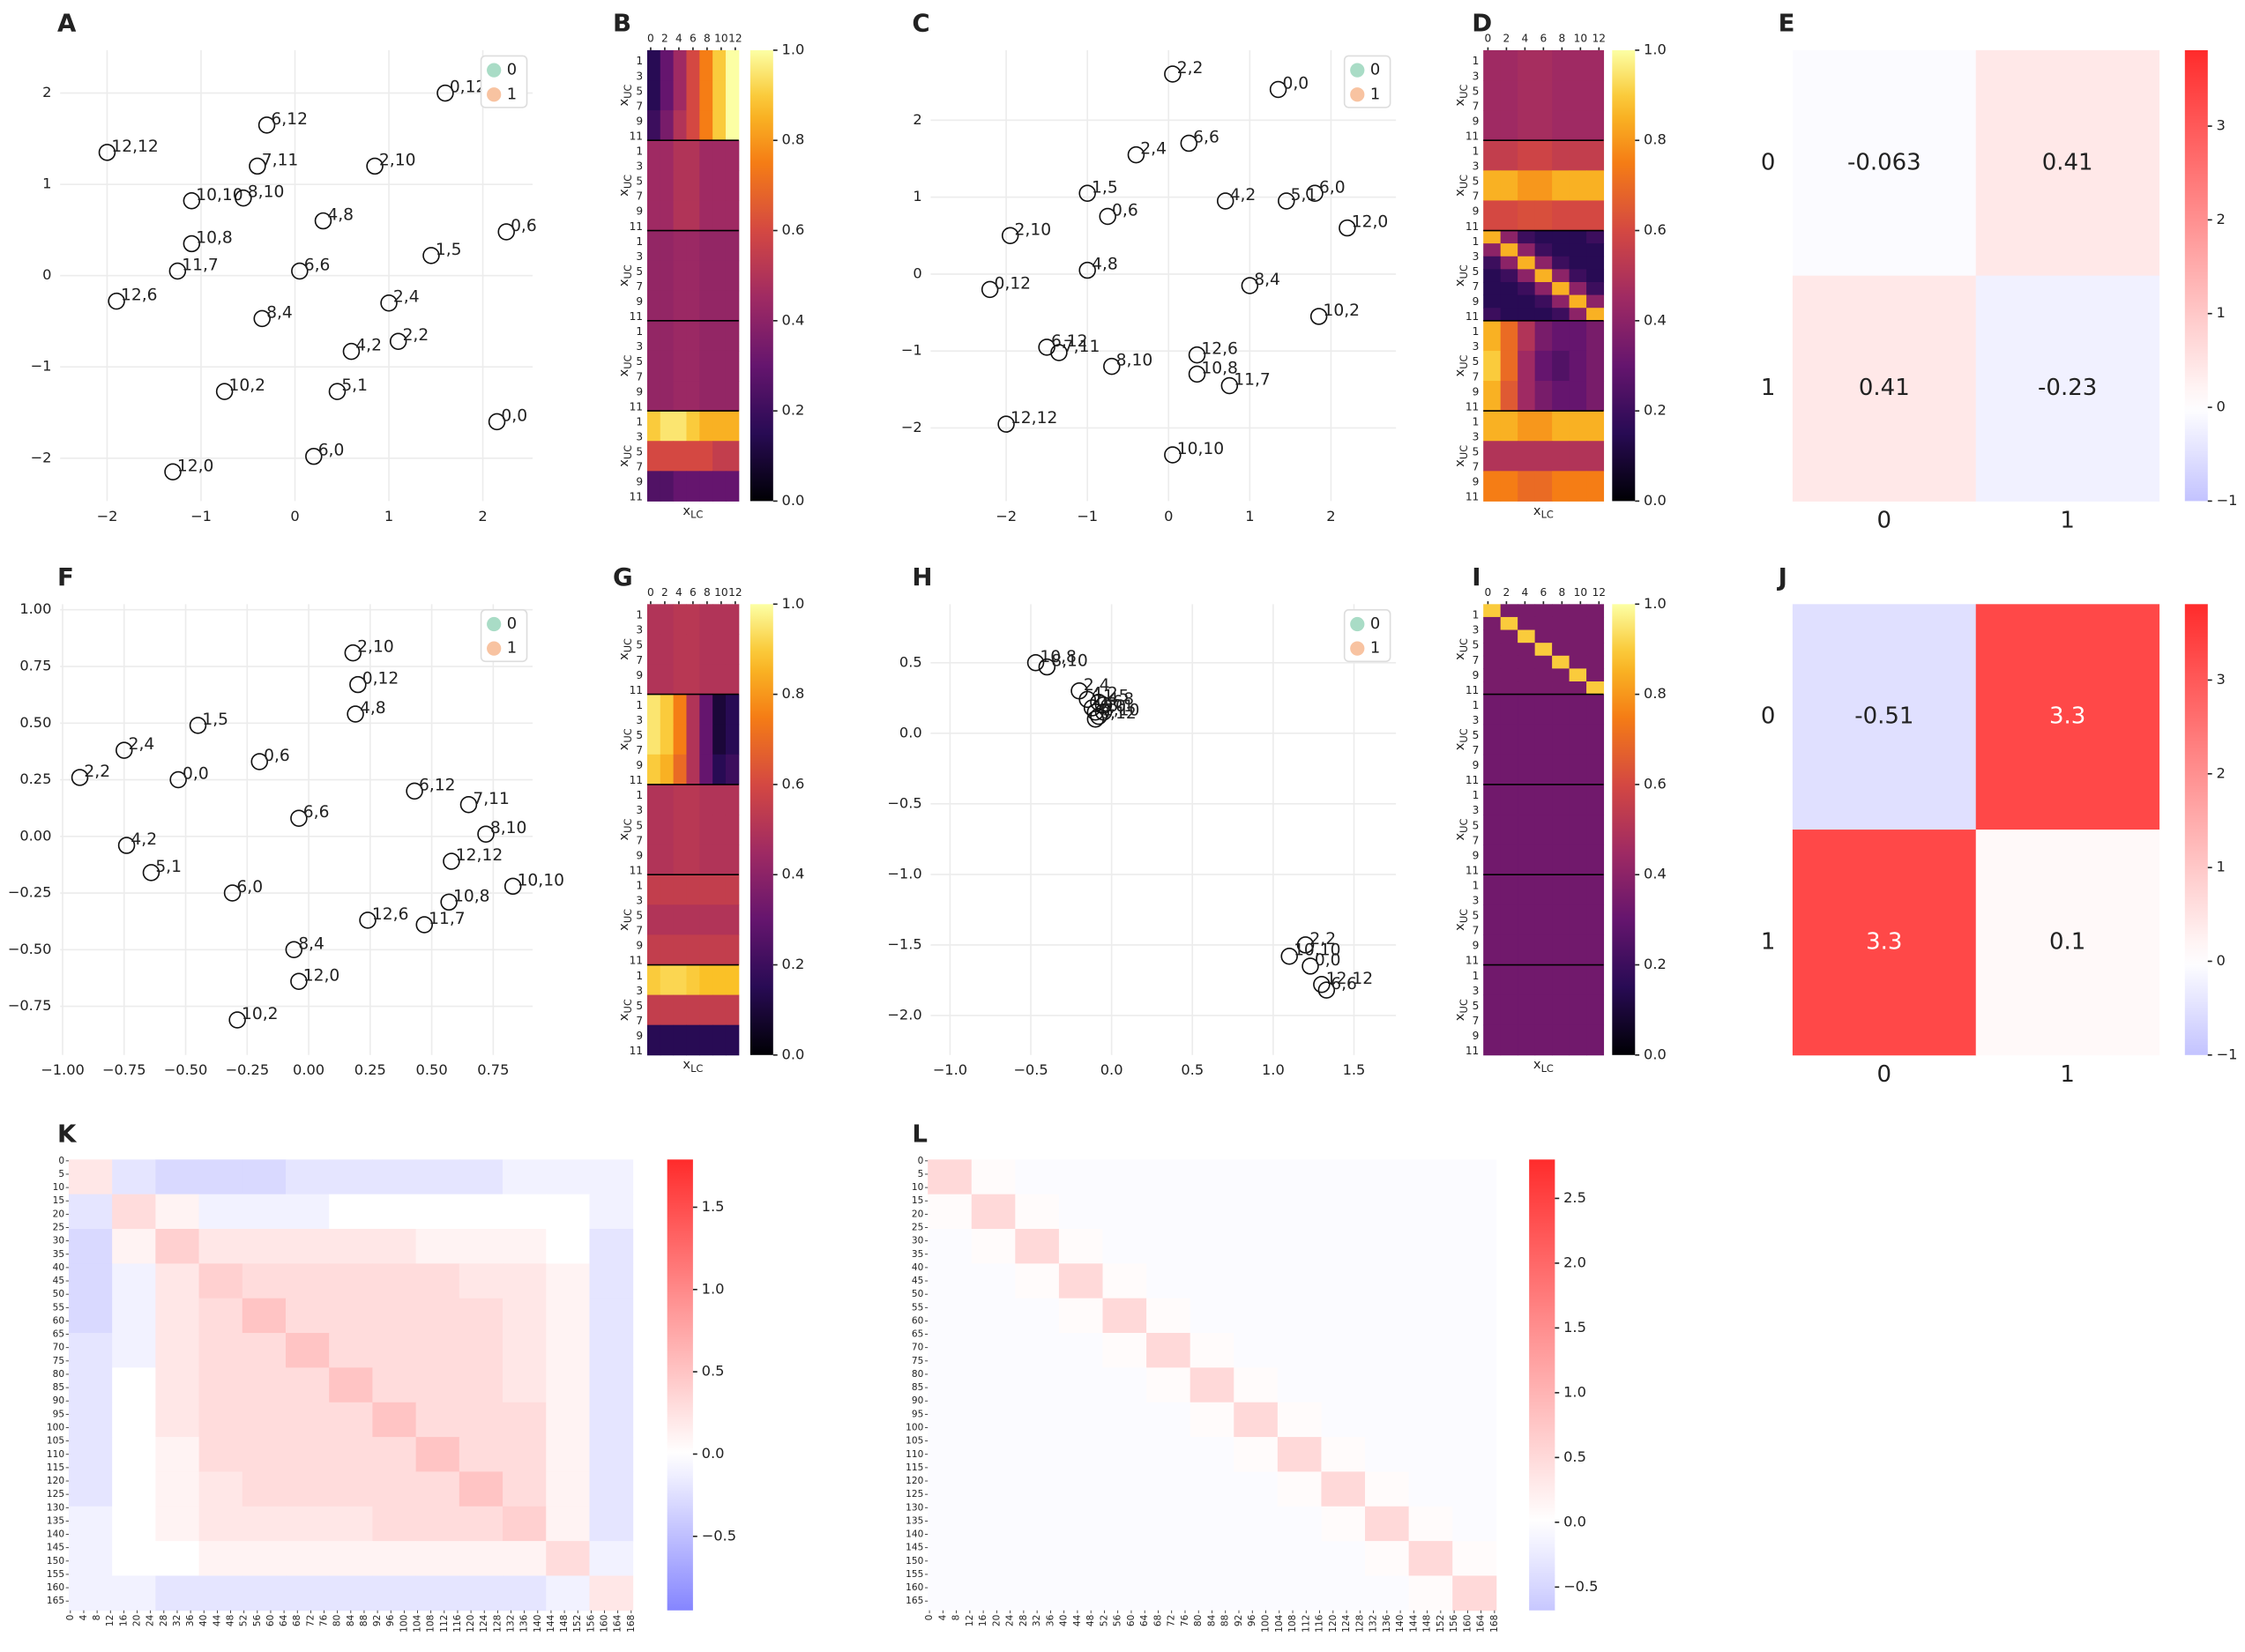  What do you see at coordinates (508, 828) in the screenshot?
I see `point-label: 8,10` at bounding box center [508, 828].